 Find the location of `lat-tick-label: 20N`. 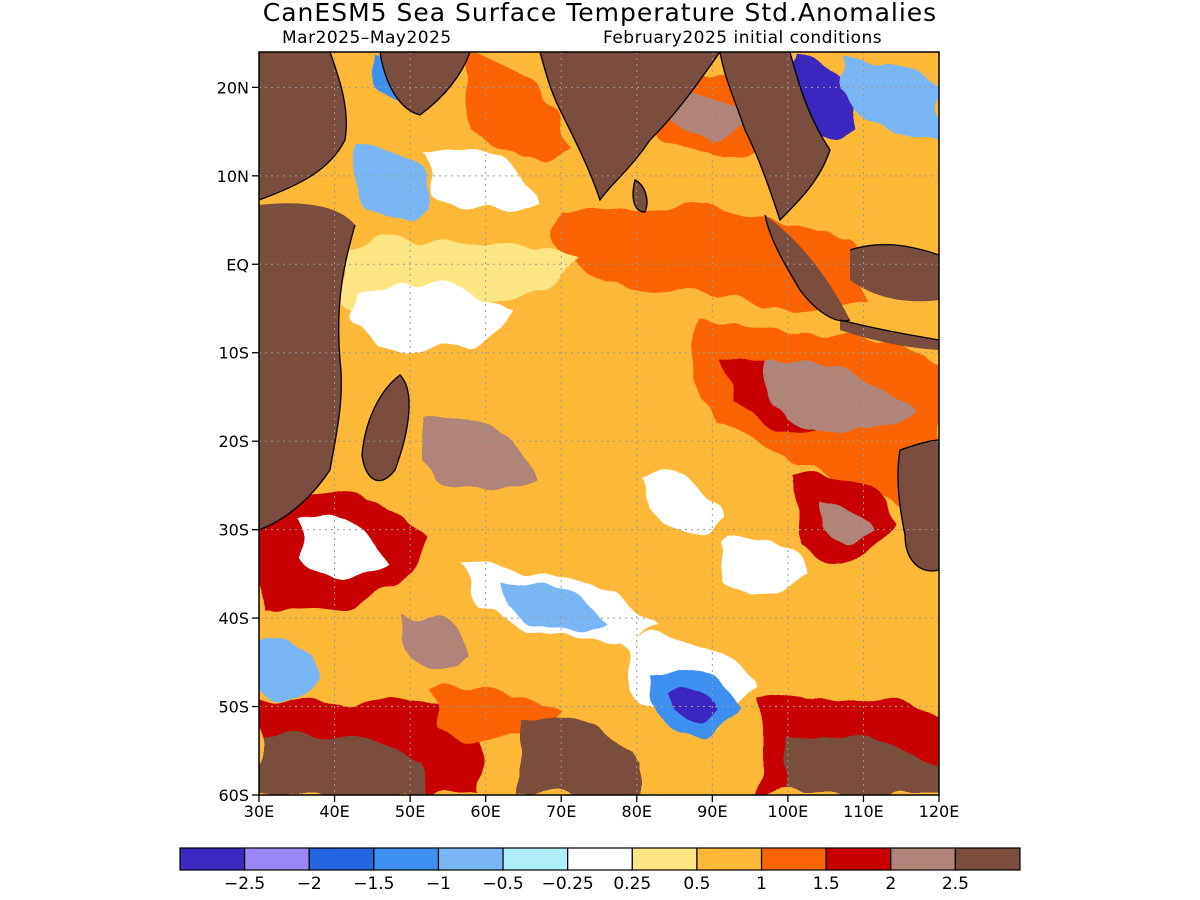

lat-tick-label: 20N is located at coordinates (233, 87).